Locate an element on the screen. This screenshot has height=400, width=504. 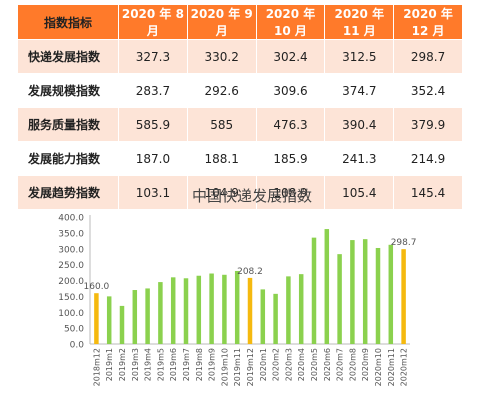
x-tick-label: 2019m9 is located at coordinates (212, 364).